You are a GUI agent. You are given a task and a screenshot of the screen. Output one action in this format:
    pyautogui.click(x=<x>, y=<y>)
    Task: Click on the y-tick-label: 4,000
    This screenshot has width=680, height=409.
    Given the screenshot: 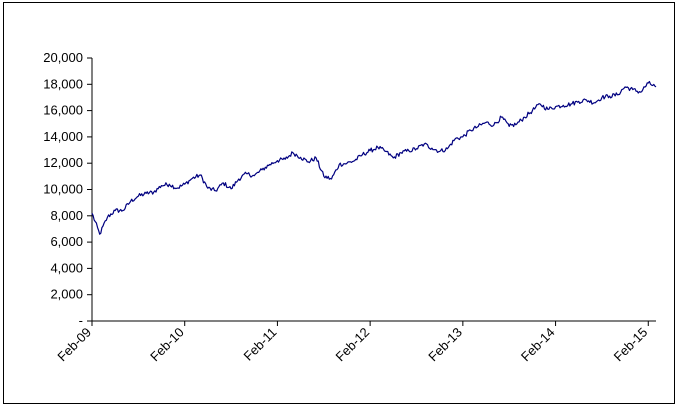 What is the action you would take?
    pyautogui.click(x=66, y=267)
    